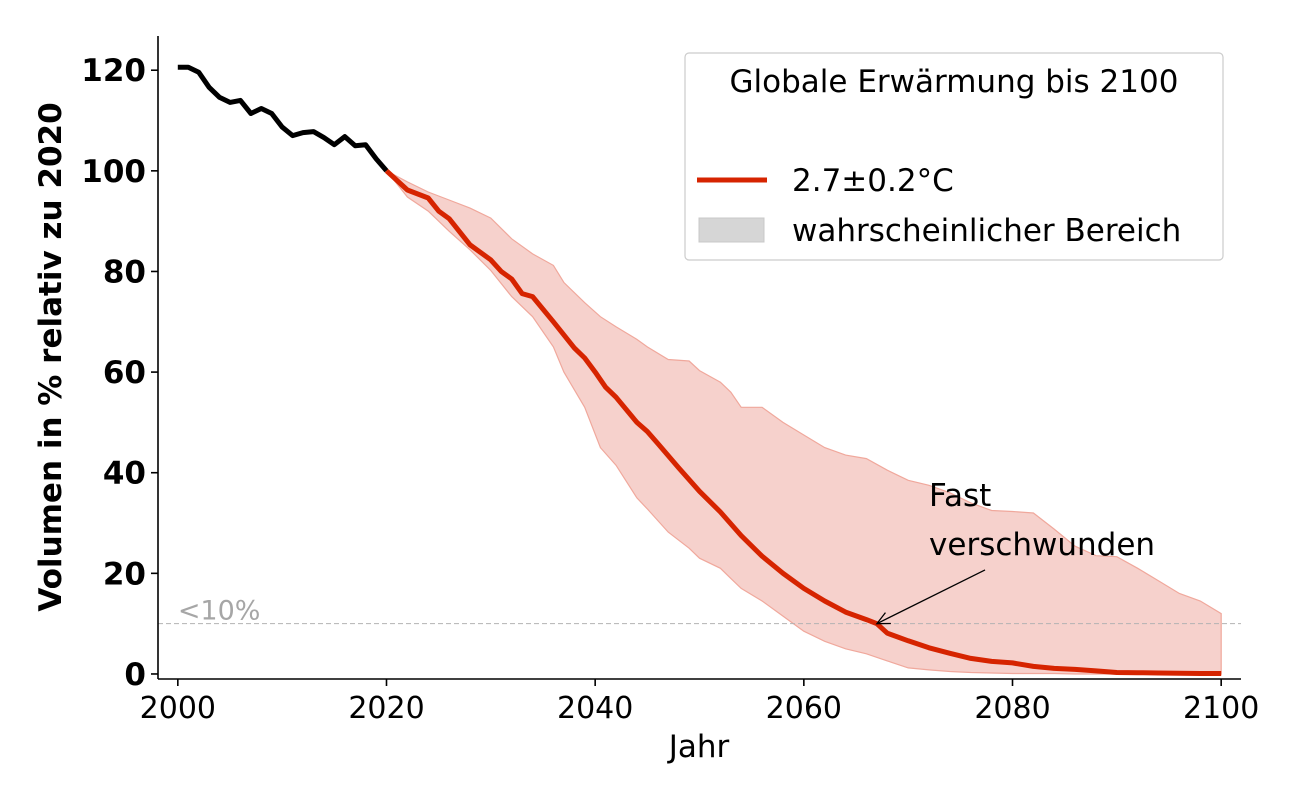  Describe the element at coordinates (124, 272) in the screenshot. I see `y-tick-label: 80` at that location.